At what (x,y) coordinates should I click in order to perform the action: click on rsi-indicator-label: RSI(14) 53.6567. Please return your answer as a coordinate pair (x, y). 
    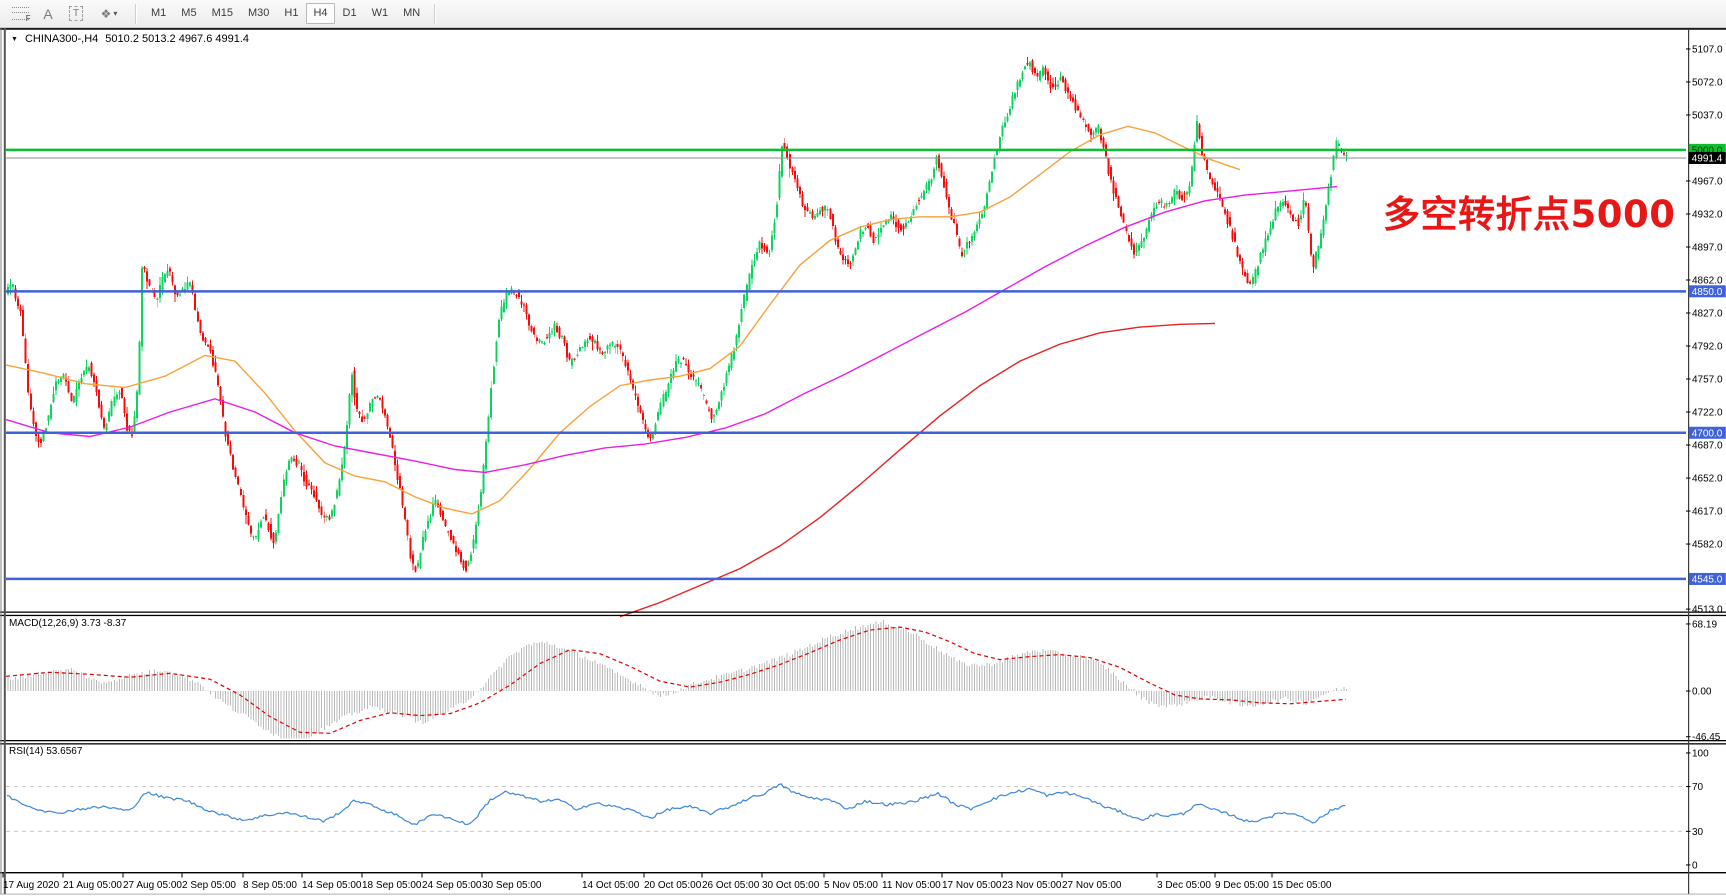
    Looking at the image, I should click on (46, 751).